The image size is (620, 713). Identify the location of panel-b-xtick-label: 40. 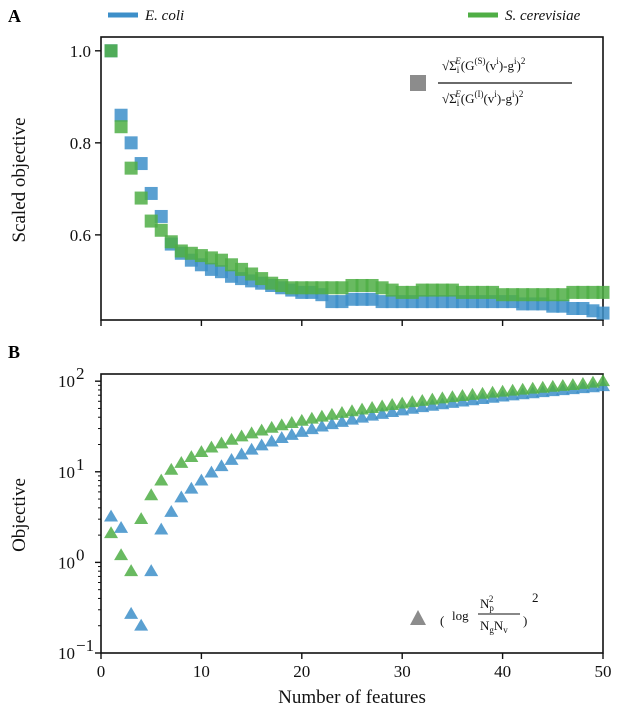
(502, 671).